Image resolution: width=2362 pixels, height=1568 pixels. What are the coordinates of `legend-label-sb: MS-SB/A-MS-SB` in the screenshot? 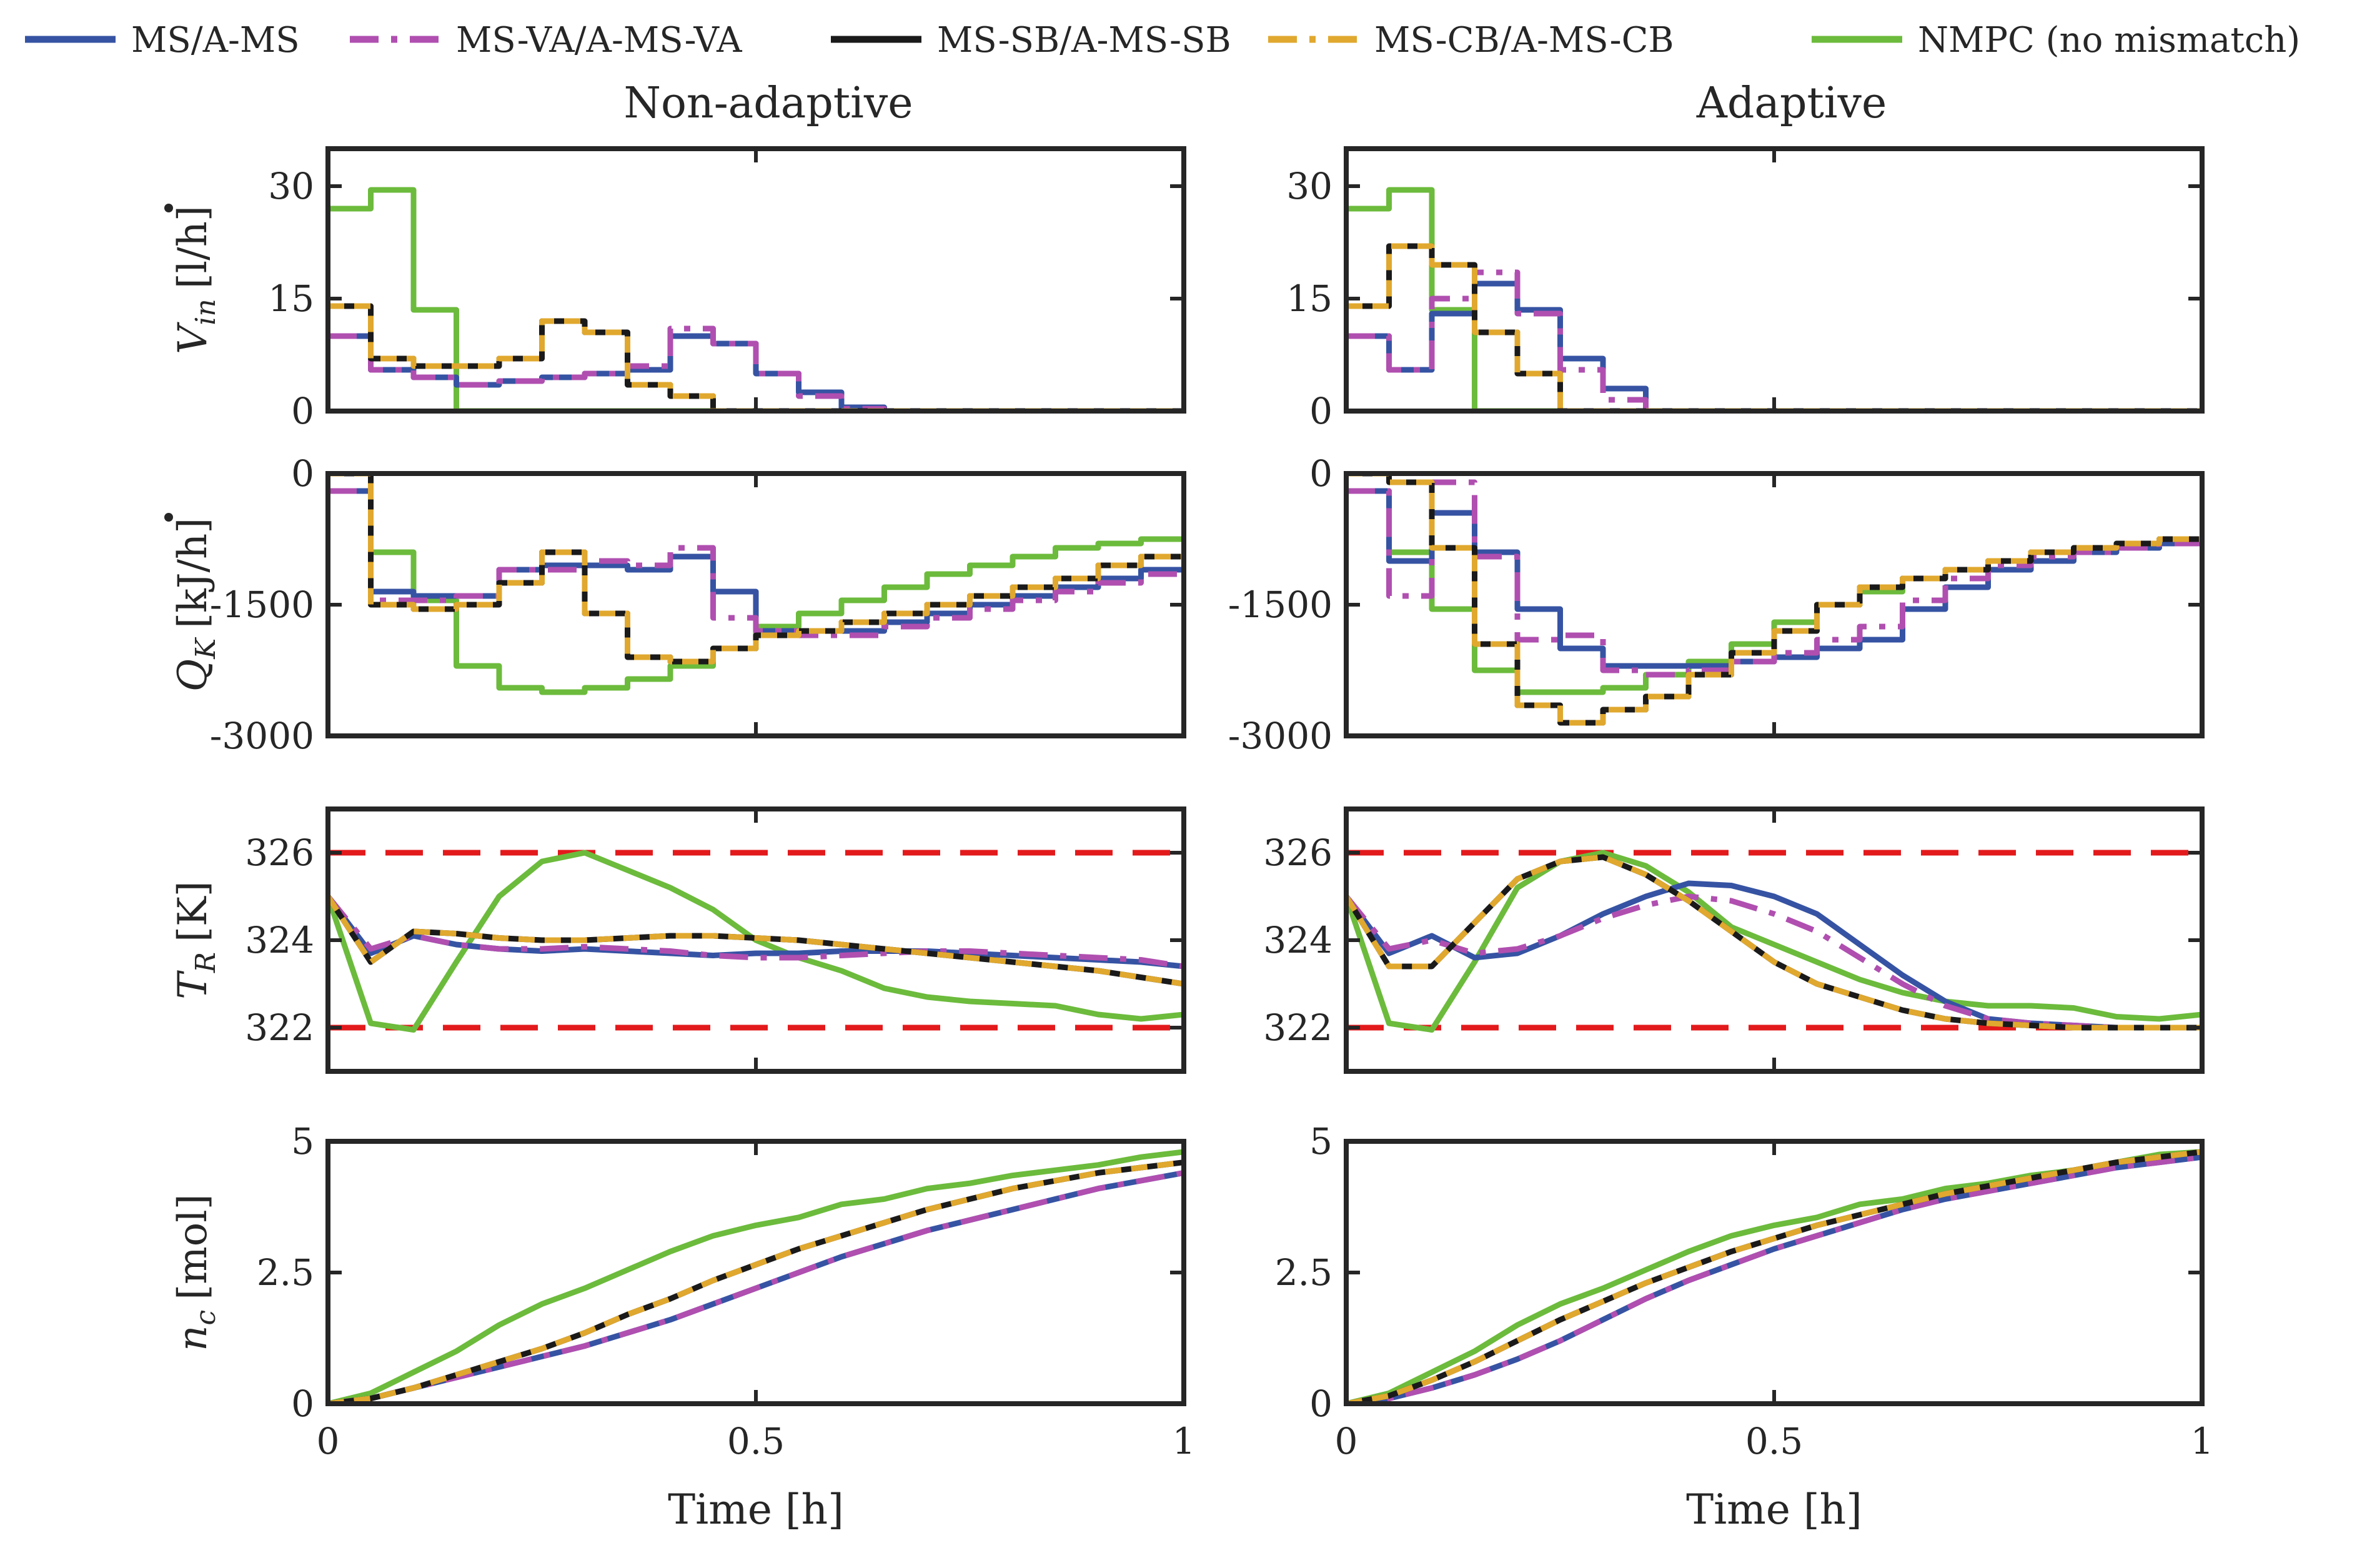 It's located at (1084, 40).